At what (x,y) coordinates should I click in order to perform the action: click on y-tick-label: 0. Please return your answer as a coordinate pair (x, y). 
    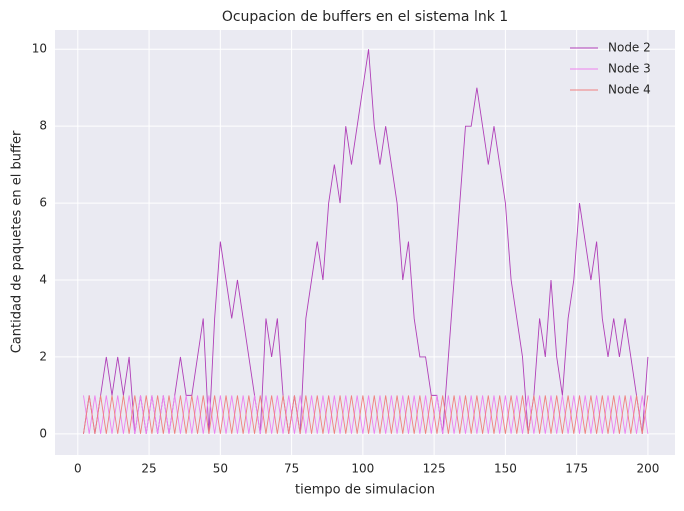
    Looking at the image, I should click on (43, 433).